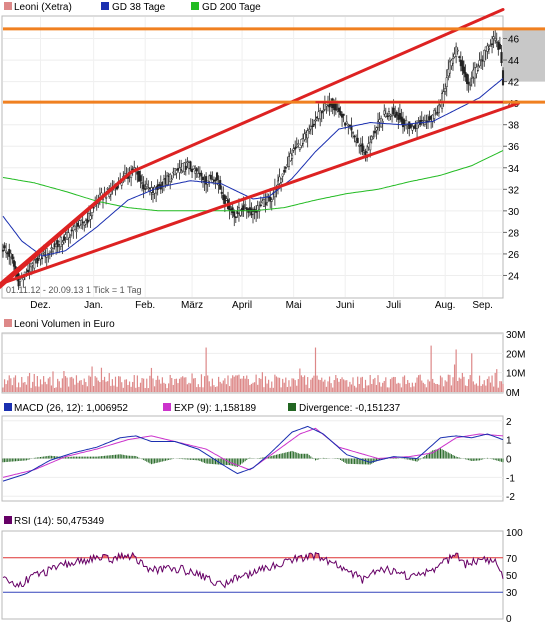 Image resolution: width=545 pixels, height=629 pixels. Describe the element at coordinates (482, 305) in the screenshot. I see `month-label: Sep.` at that location.